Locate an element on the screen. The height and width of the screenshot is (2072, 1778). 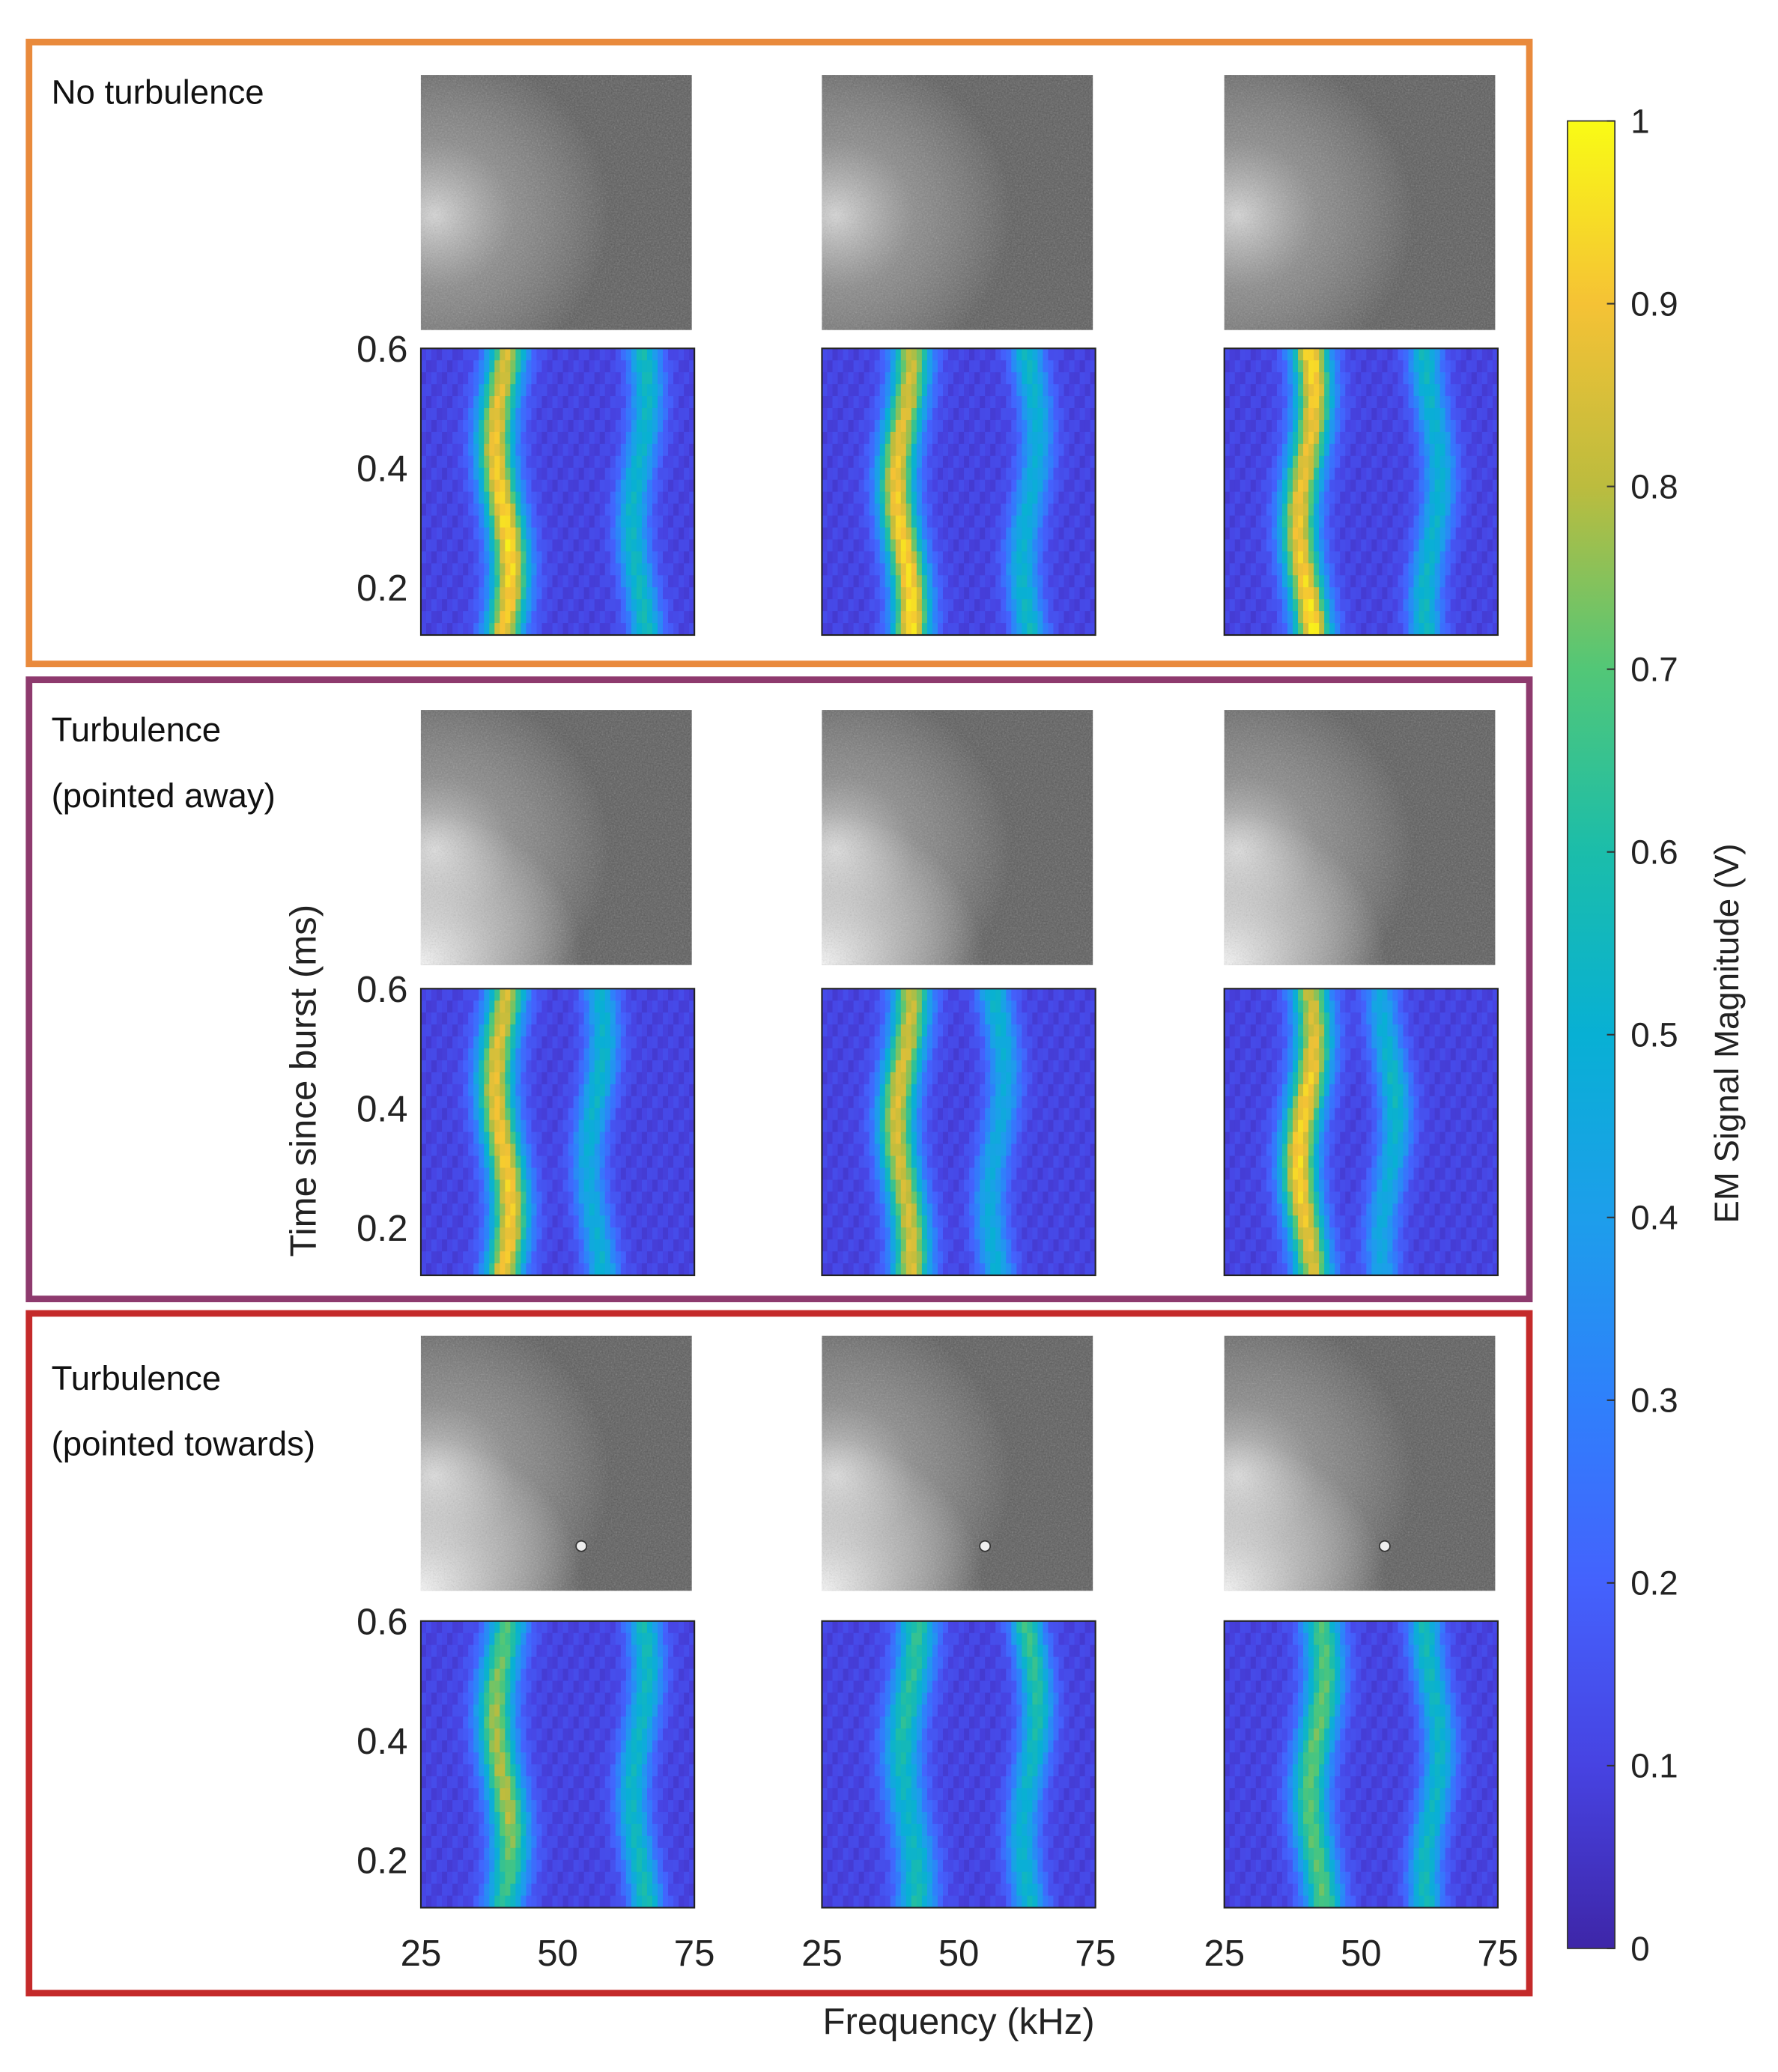
colorbar-label: EM Signal Magnitude (V) is located at coordinates (1727, 1033).